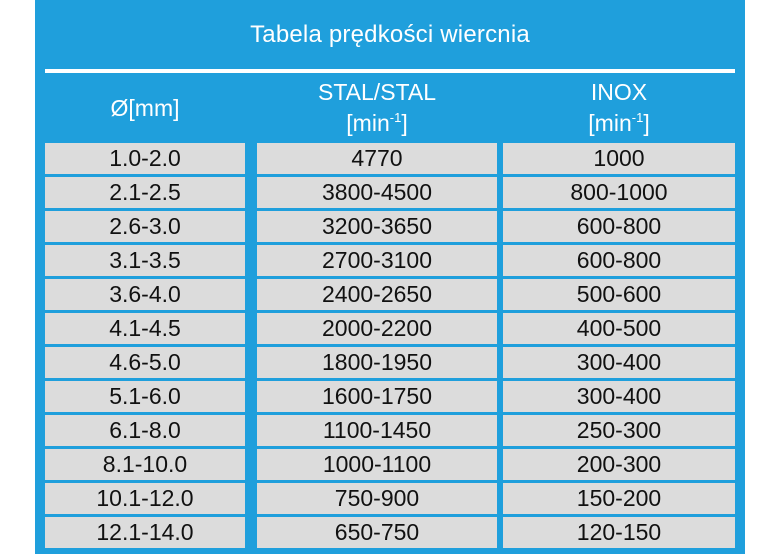  I want to click on cell-diameter: 3.6-4.0, so click(145, 294).